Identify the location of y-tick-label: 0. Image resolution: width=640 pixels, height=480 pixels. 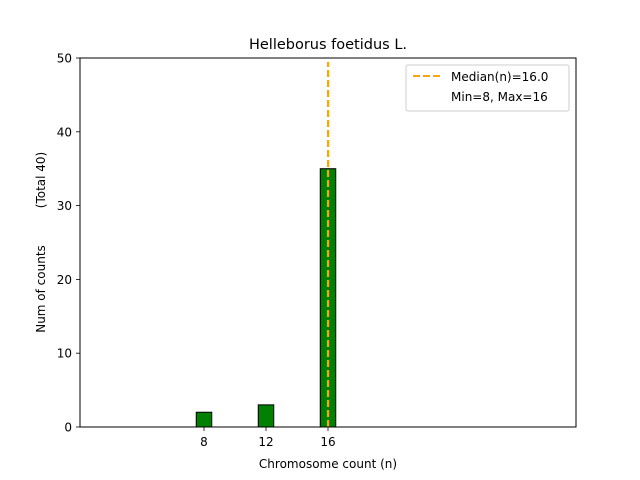
(68, 428).